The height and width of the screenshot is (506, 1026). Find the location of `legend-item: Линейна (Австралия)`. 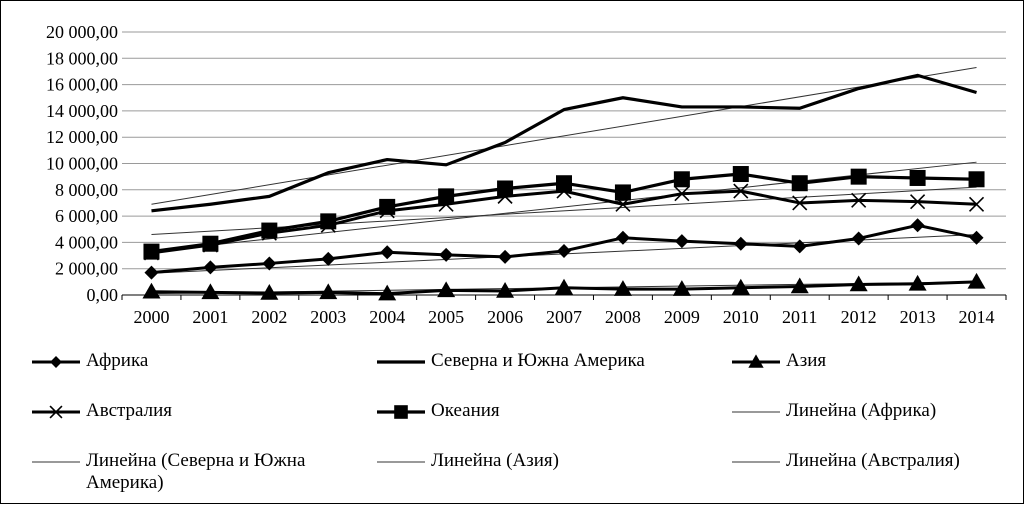

legend-item: Линейна (Австралия) is located at coordinates (870, 461).